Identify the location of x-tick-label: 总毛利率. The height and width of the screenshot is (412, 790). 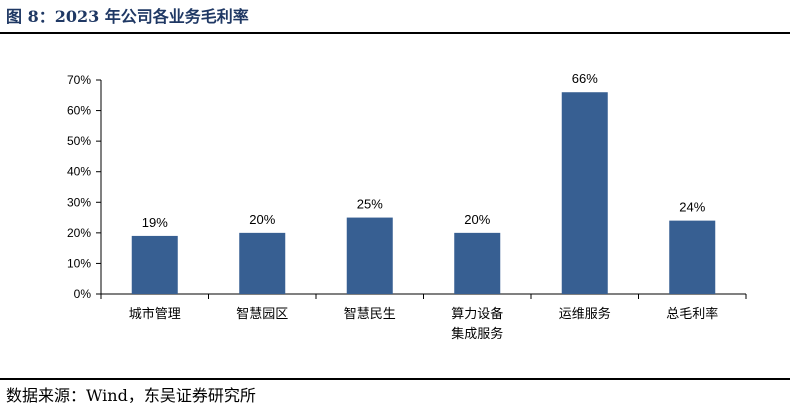
(692, 313).